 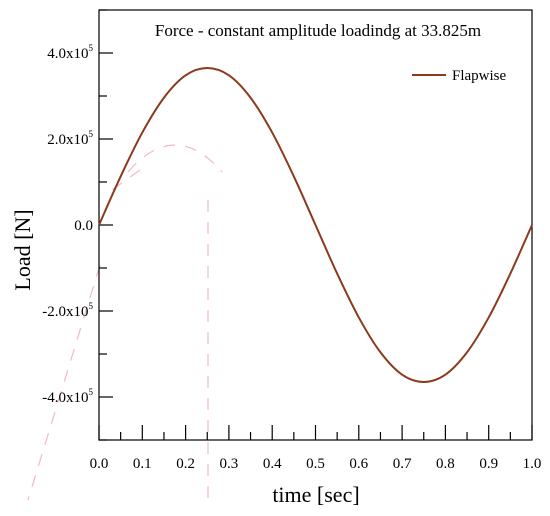 I want to click on x-tick-label: 0.5, so click(x=315, y=464).